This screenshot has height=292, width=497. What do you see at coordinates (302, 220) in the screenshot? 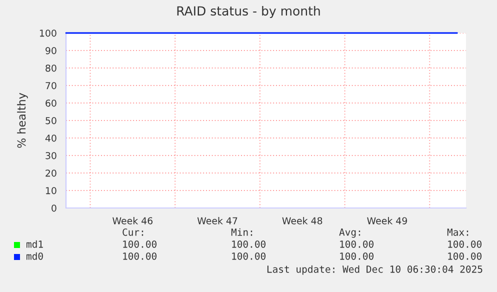
I see `x-tick-label: Week 48` at bounding box center [302, 220].